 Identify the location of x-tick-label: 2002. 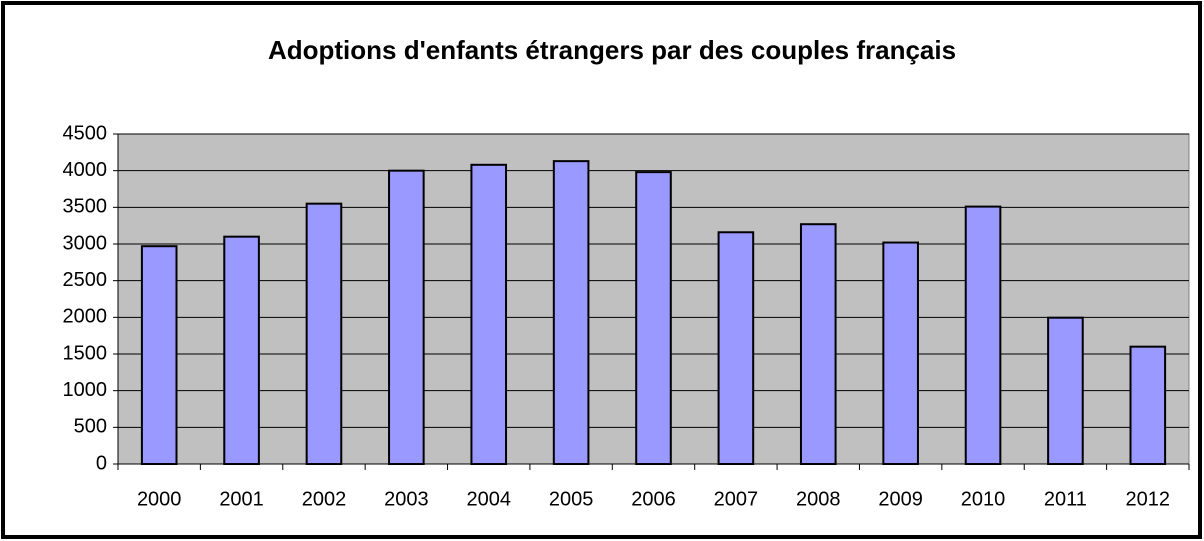
(324, 499).